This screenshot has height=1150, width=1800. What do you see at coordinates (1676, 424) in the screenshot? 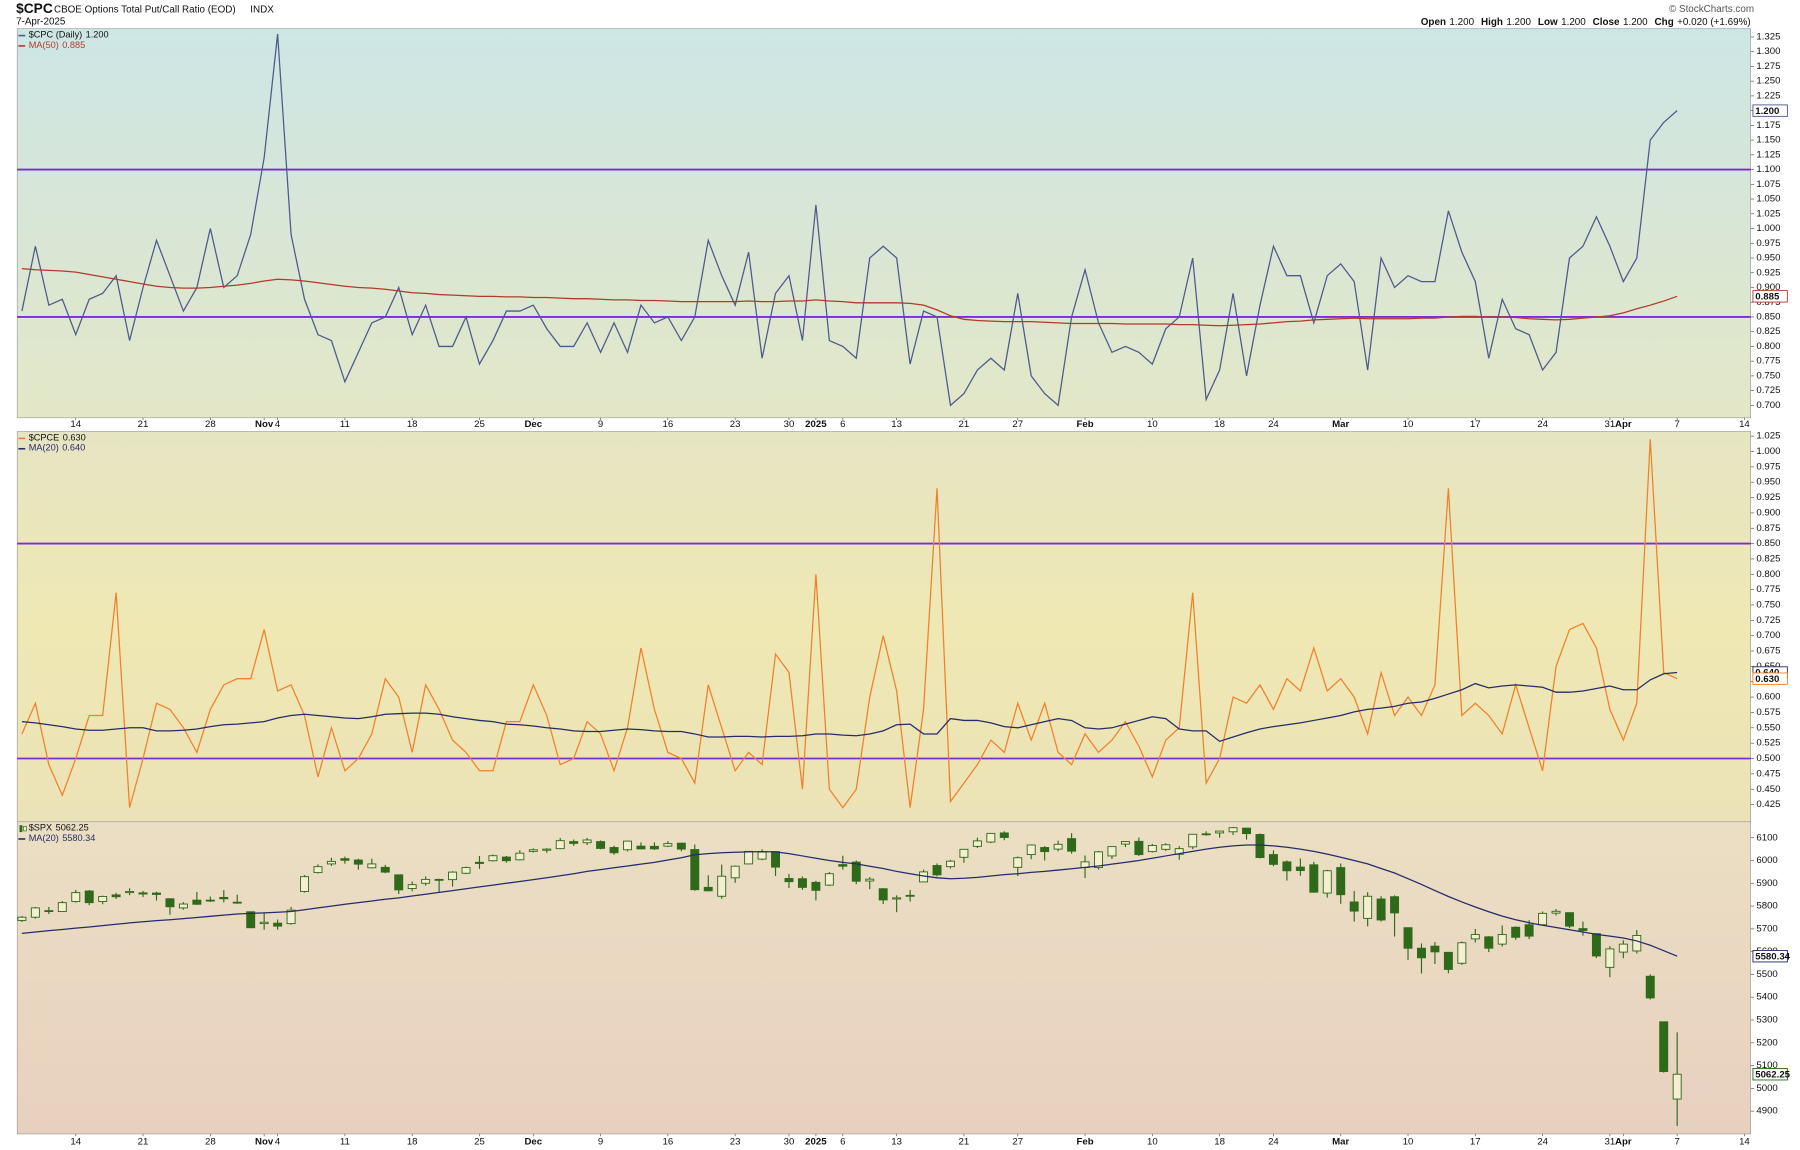
I see `x-tick-label: 7` at bounding box center [1676, 424].